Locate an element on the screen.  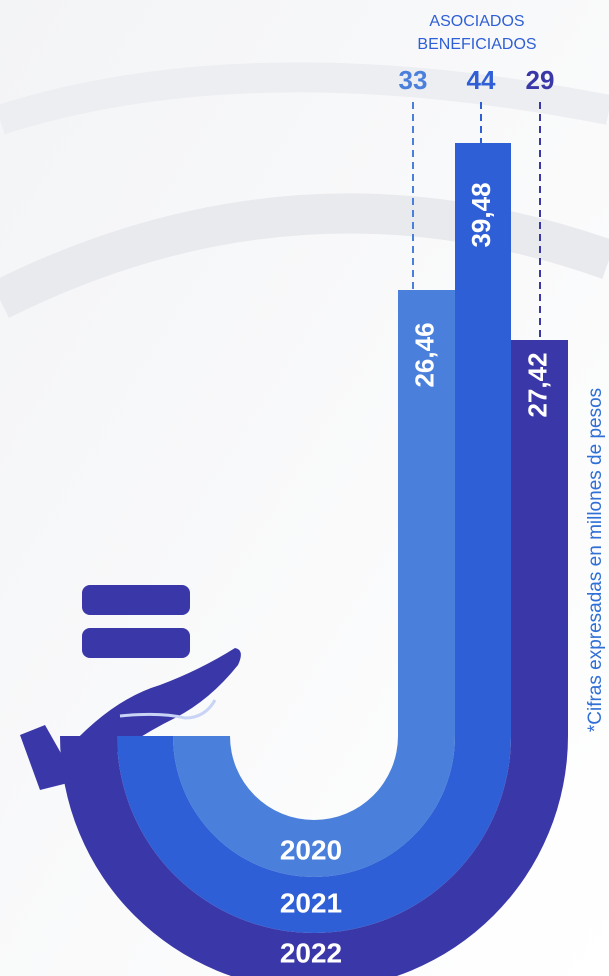
amount-label: 27,42 is located at coordinates (537, 384).